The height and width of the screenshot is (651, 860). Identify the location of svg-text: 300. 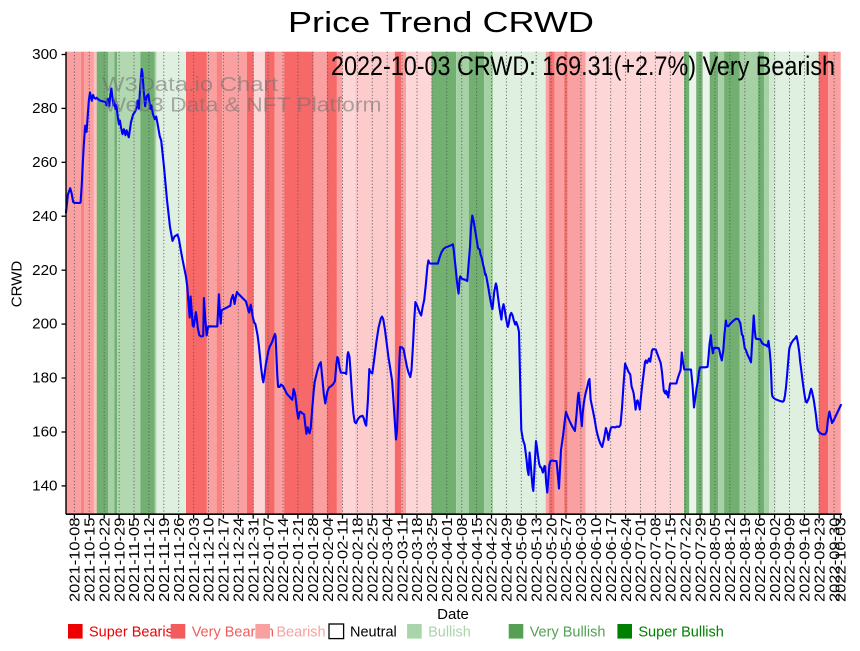
(44, 54).